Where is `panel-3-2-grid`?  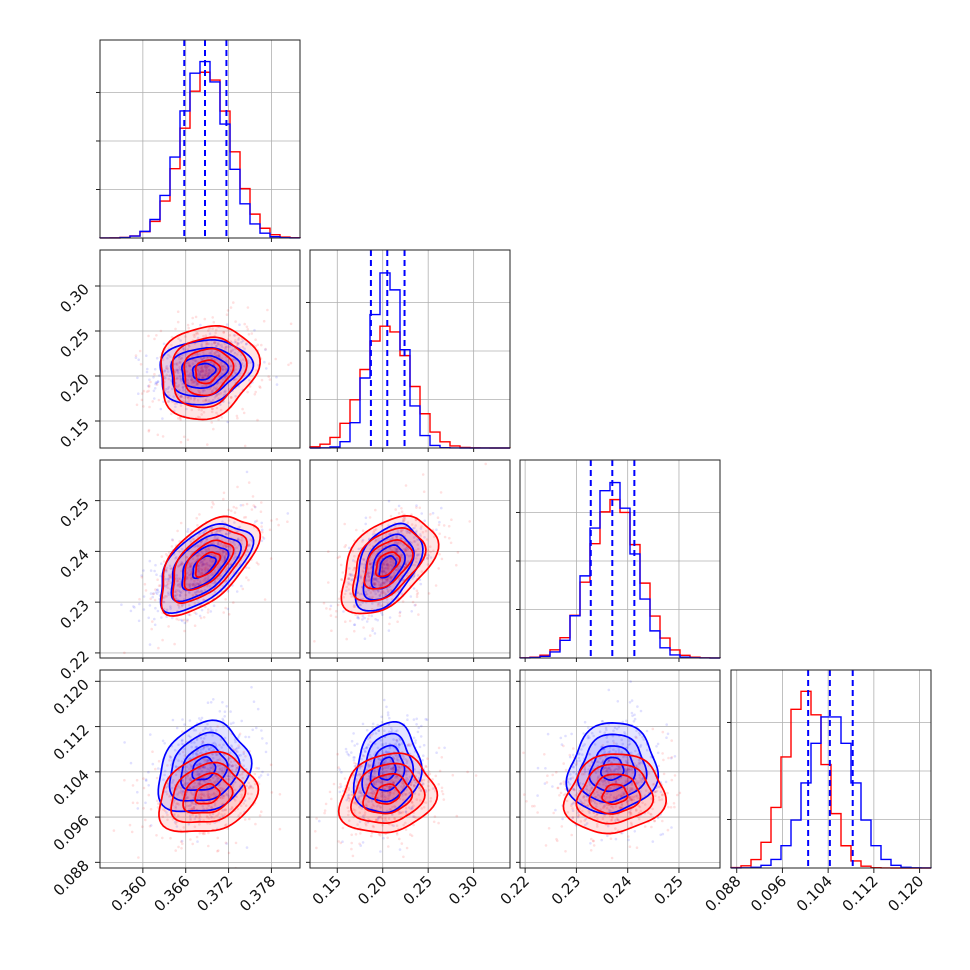
panel-3-2-grid is located at coordinates (620, 769).